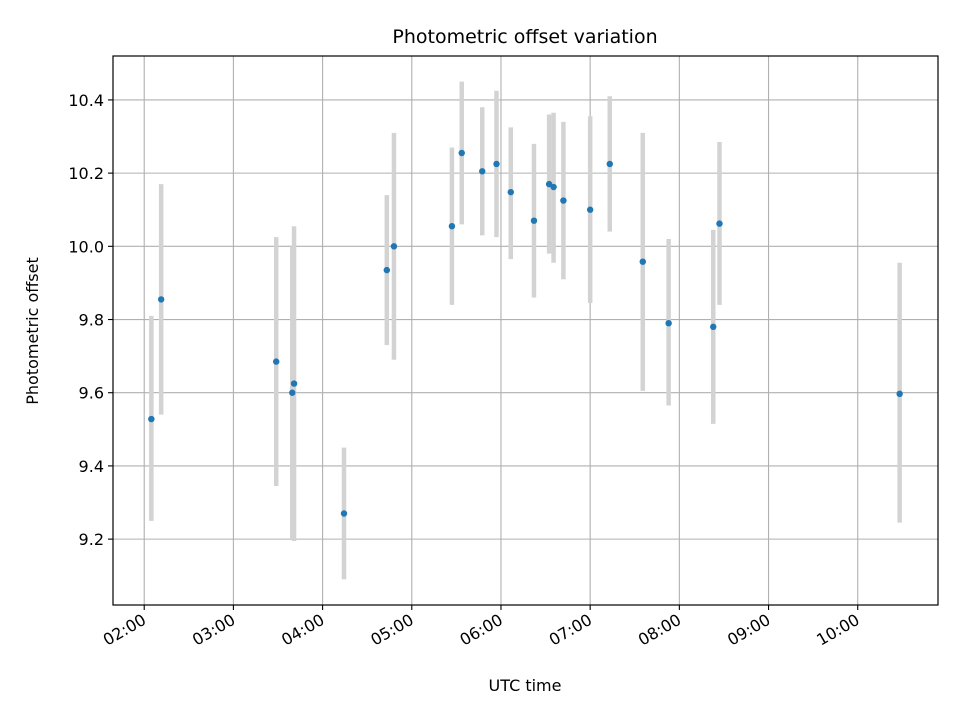 Image resolution: width=960 pixels, height=720 pixels. What do you see at coordinates (91, 466) in the screenshot?
I see `y-tick-label: 9.4` at bounding box center [91, 466].